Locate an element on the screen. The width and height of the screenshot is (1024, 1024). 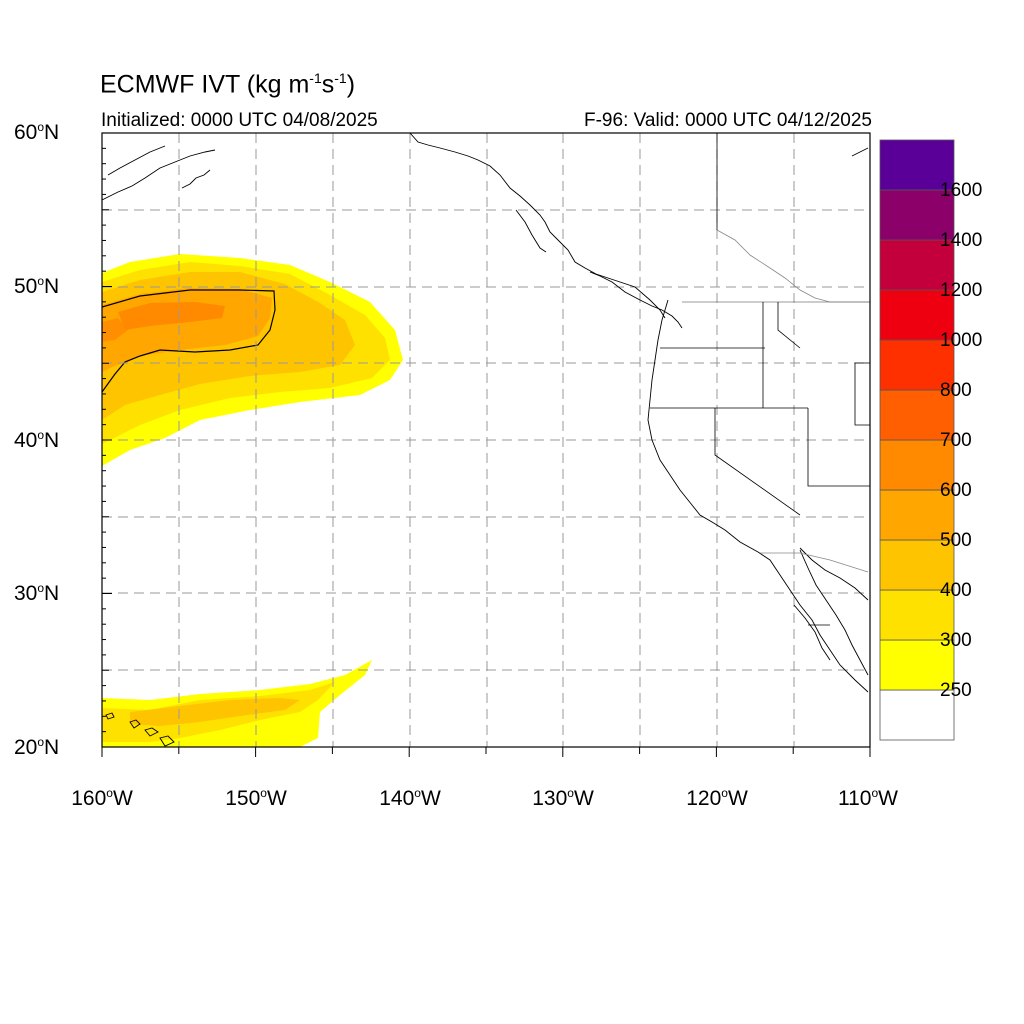
variable-name: IVT is located at coordinates (220, 84).